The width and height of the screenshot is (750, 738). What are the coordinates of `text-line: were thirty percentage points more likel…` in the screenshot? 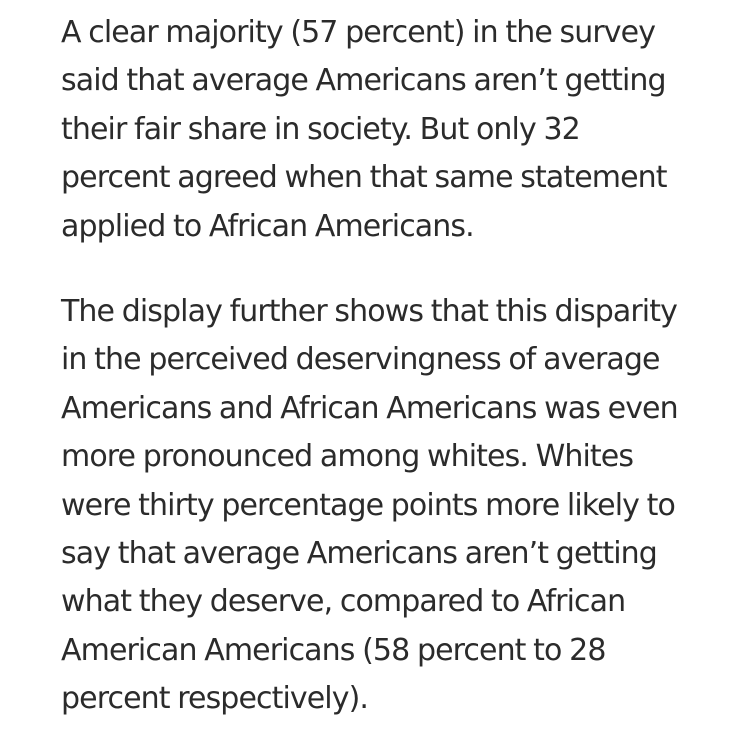 It's located at (368, 505).